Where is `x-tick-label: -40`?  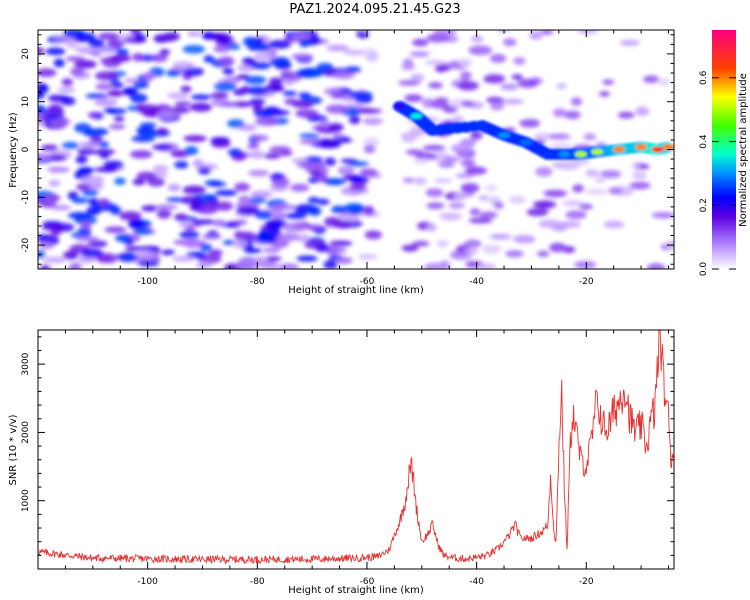 x-tick-label: -40 is located at coordinates (476, 282).